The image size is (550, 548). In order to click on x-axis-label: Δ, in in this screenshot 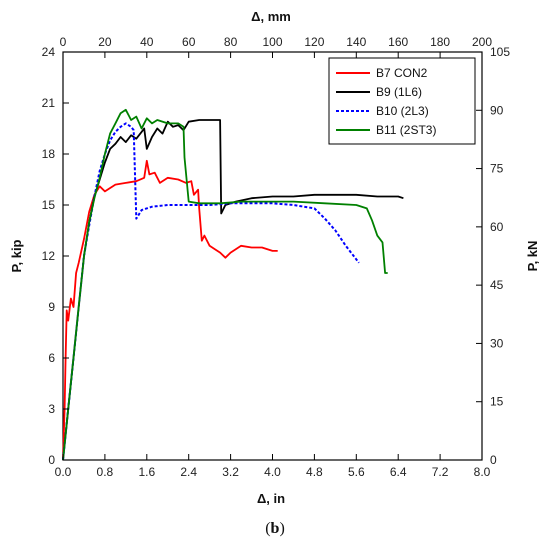, I will do `click(271, 498)`.